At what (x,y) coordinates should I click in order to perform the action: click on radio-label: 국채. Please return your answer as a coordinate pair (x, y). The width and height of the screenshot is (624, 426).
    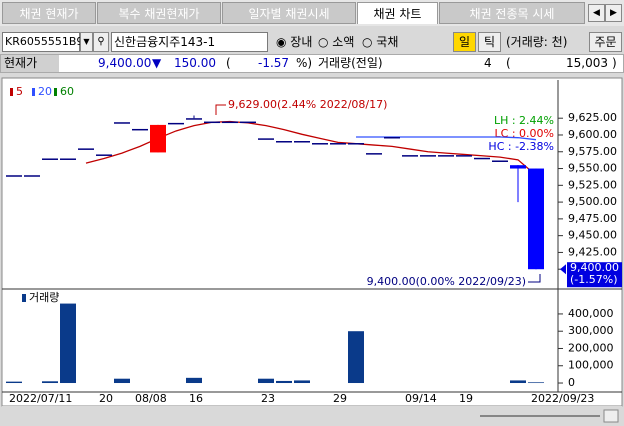
    Looking at the image, I should click on (387, 42).